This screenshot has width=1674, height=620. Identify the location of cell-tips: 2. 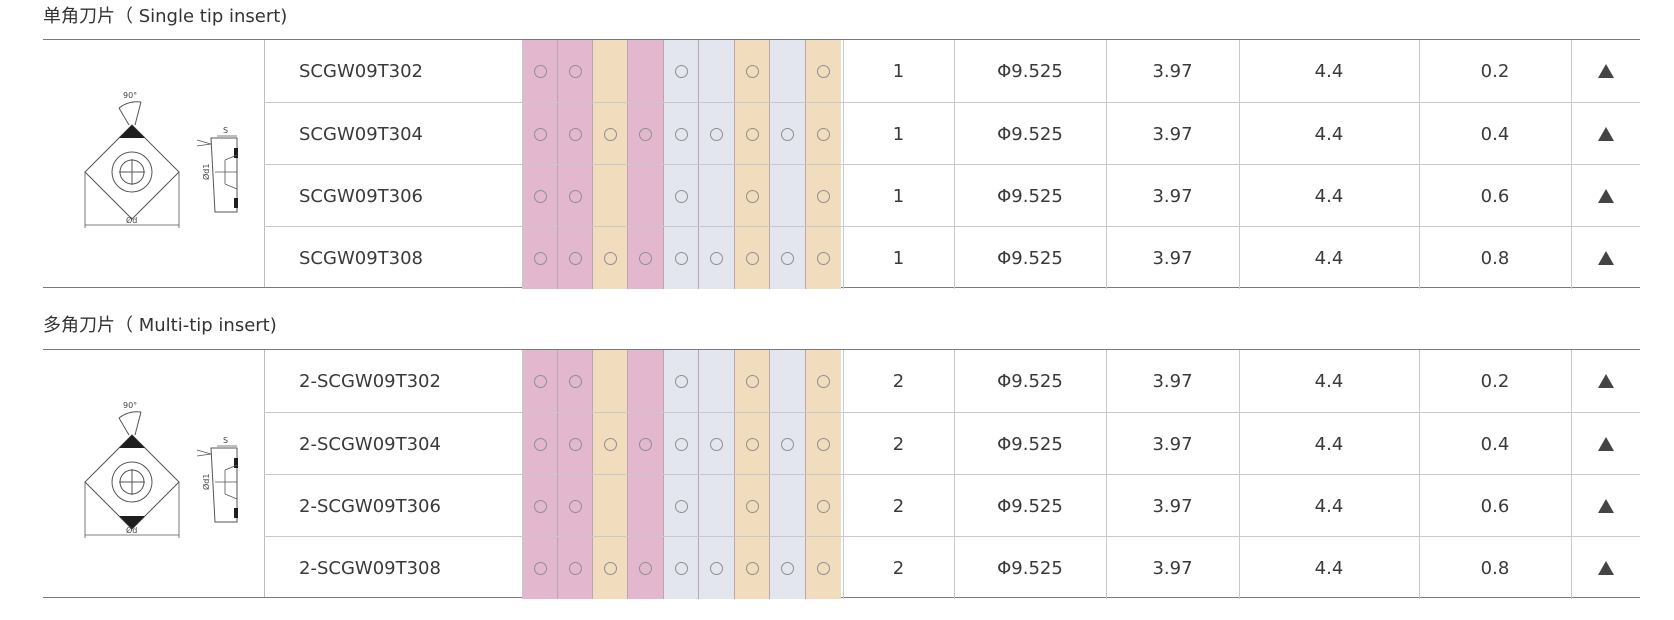
(898, 381).